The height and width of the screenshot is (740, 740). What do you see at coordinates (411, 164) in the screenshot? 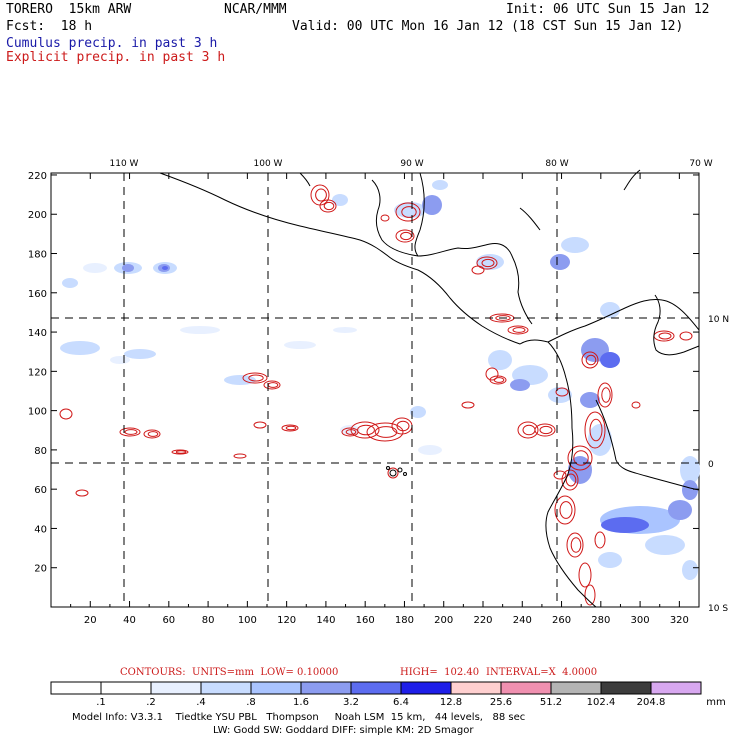
I see `lon-label-90w: 90 W` at bounding box center [411, 164].